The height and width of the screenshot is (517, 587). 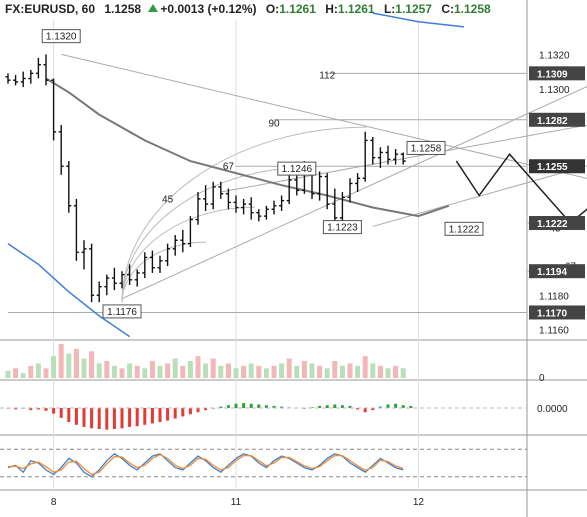 What do you see at coordinates (205, 464) in the screenshot?
I see `stoch-d-line` at bounding box center [205, 464].